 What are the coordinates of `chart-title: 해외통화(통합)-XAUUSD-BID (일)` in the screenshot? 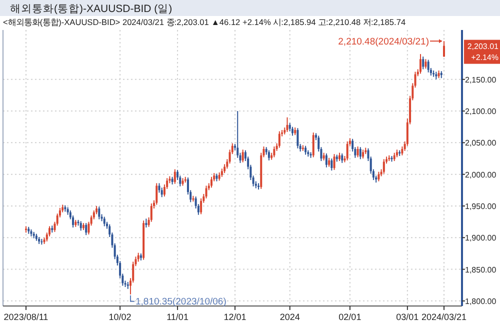 It's located at (91, 9).